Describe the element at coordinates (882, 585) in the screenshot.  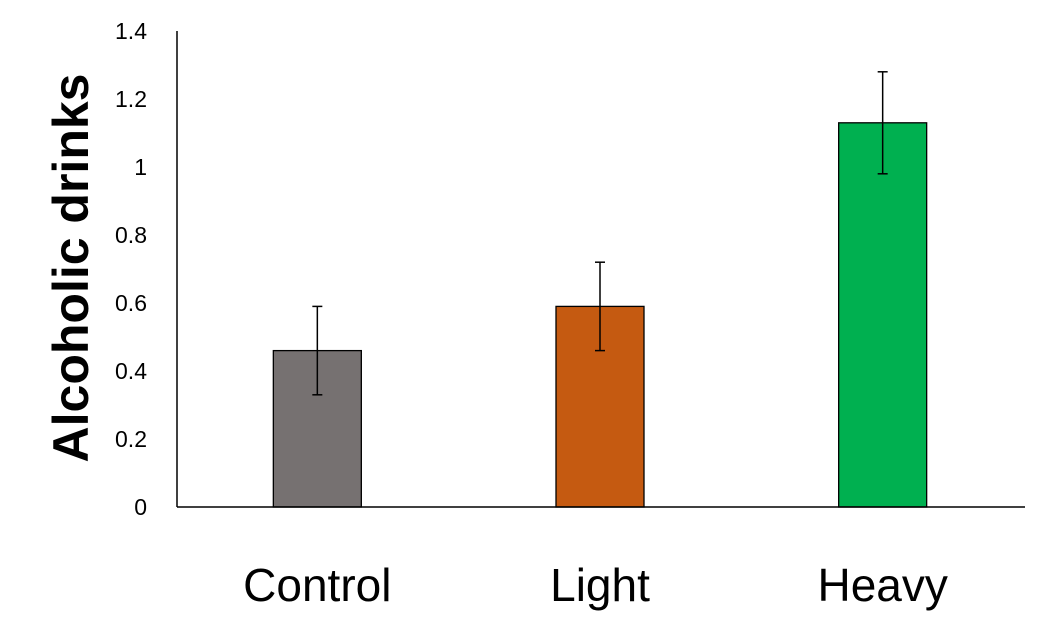
I see `x-tick-label: Heavy` at that location.